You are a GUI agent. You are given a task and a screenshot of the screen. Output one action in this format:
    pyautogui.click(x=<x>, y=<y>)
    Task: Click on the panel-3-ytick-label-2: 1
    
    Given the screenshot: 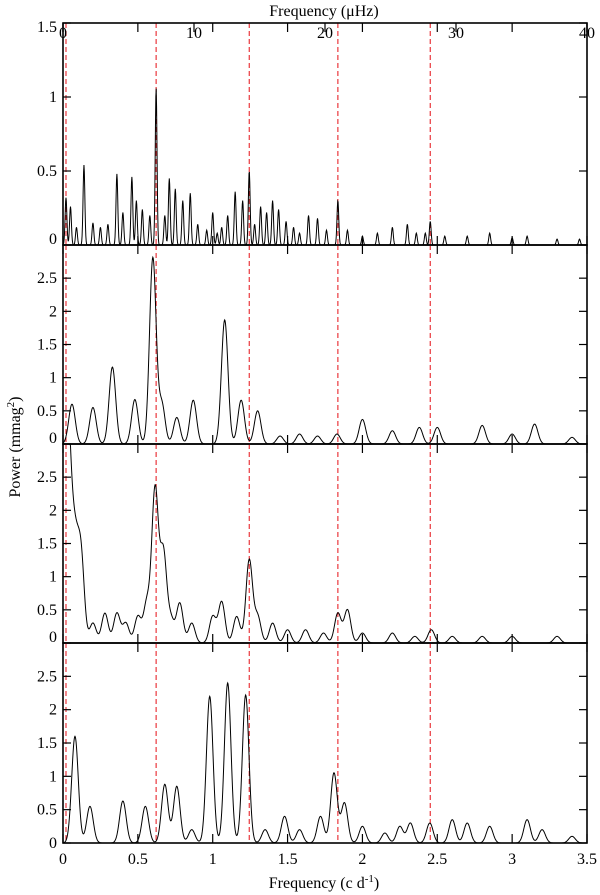 What is the action you would take?
    pyautogui.click(x=53, y=577)
    